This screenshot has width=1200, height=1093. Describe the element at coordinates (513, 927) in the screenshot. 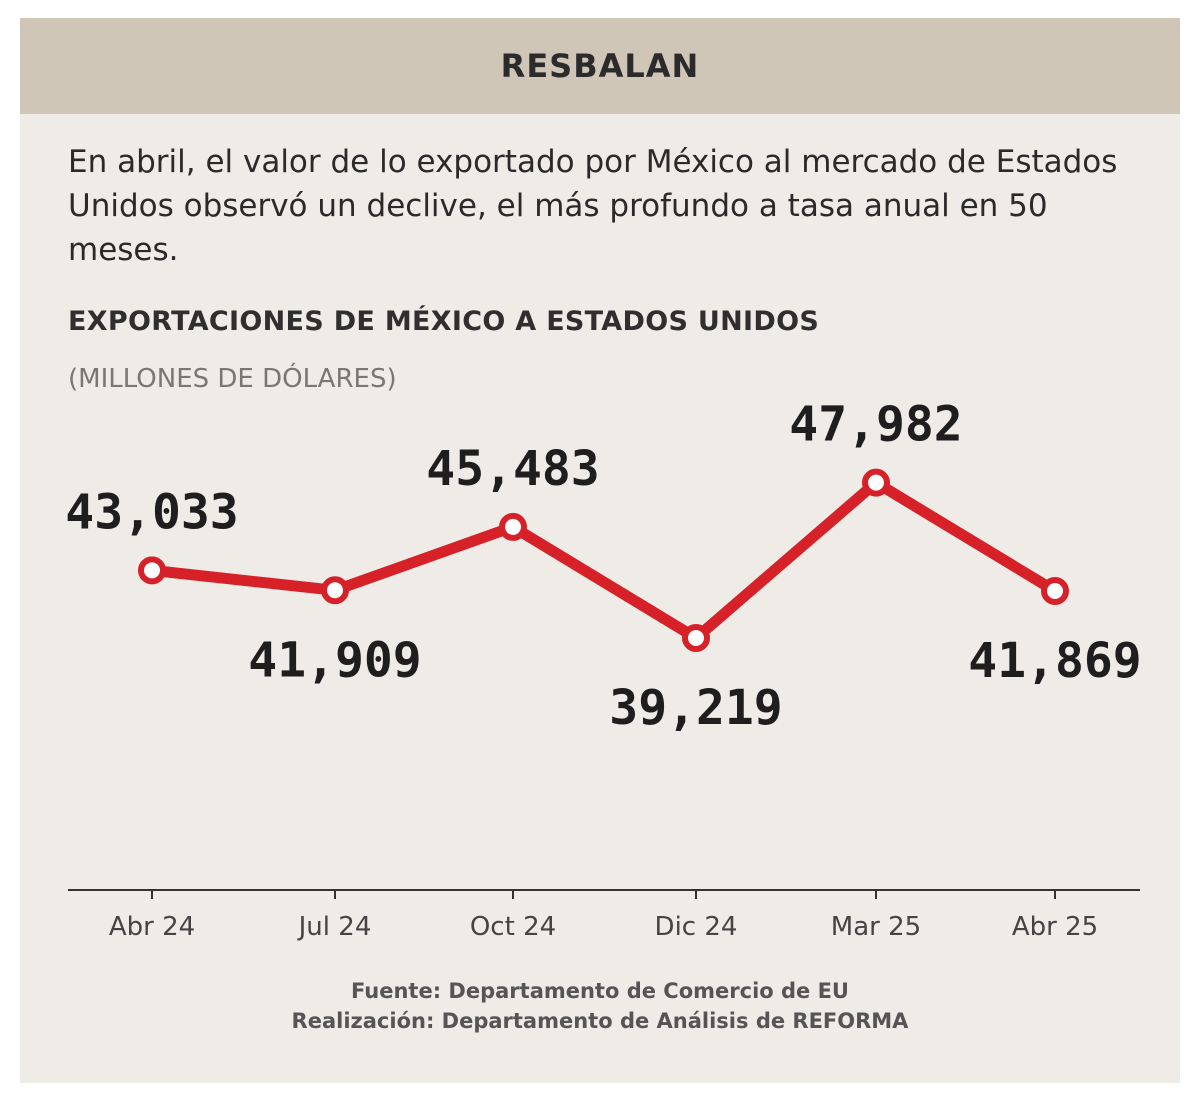

I see `x-tick-label: Oct 24` at that location.